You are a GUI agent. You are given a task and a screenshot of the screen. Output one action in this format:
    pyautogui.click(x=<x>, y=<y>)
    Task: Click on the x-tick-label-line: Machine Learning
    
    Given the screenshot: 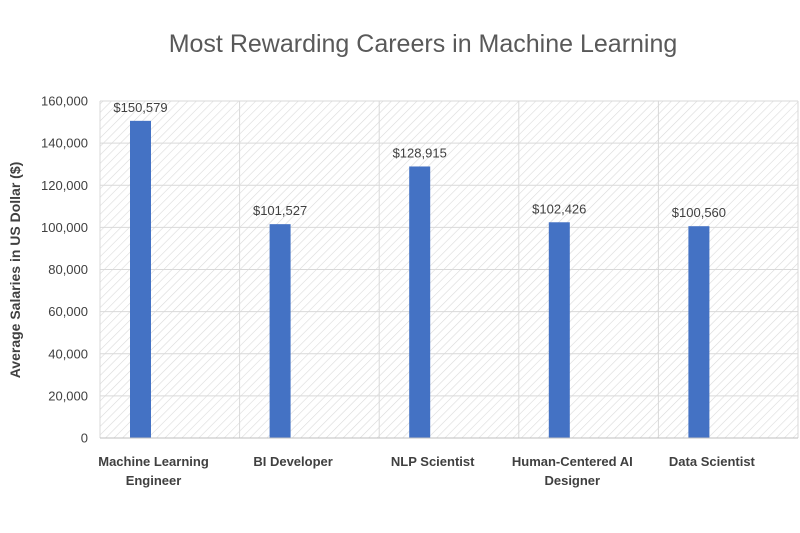 What is the action you would take?
    pyautogui.click(x=153, y=461)
    